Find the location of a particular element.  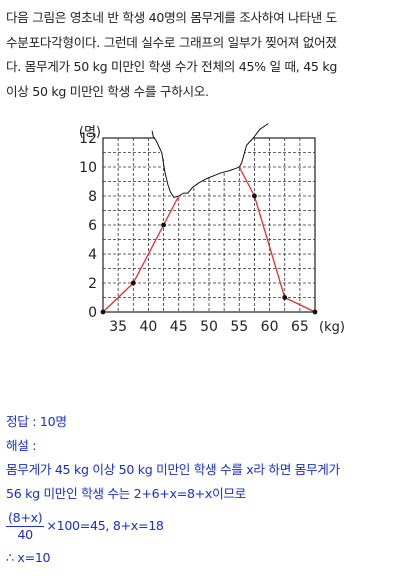

answer: 정답 : 10명 is located at coordinates (36, 421).